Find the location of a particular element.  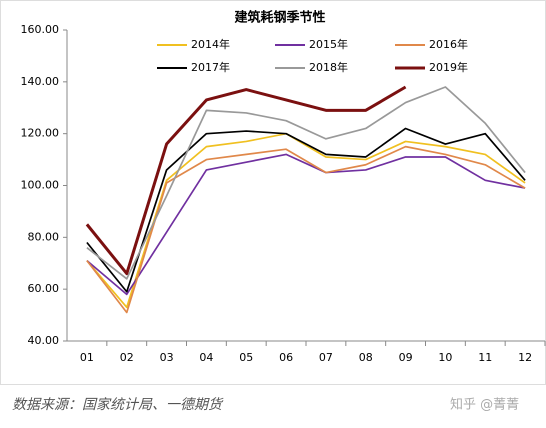

y-tick-label: 80.00 is located at coordinates (44, 236).